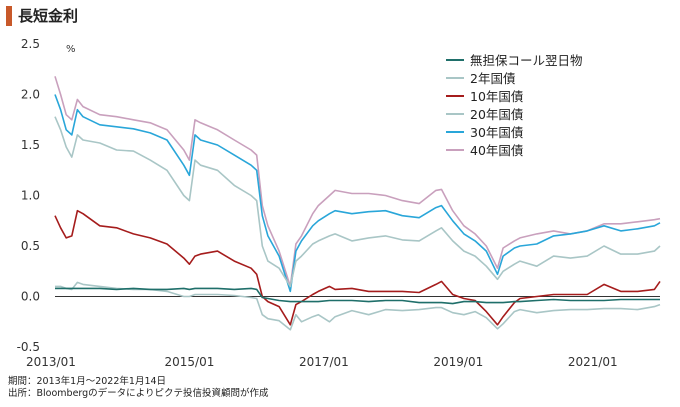 Image resolution: width=680 pixels, height=407 pixels. I want to click on chart-title: 長短金利, so click(48, 16).